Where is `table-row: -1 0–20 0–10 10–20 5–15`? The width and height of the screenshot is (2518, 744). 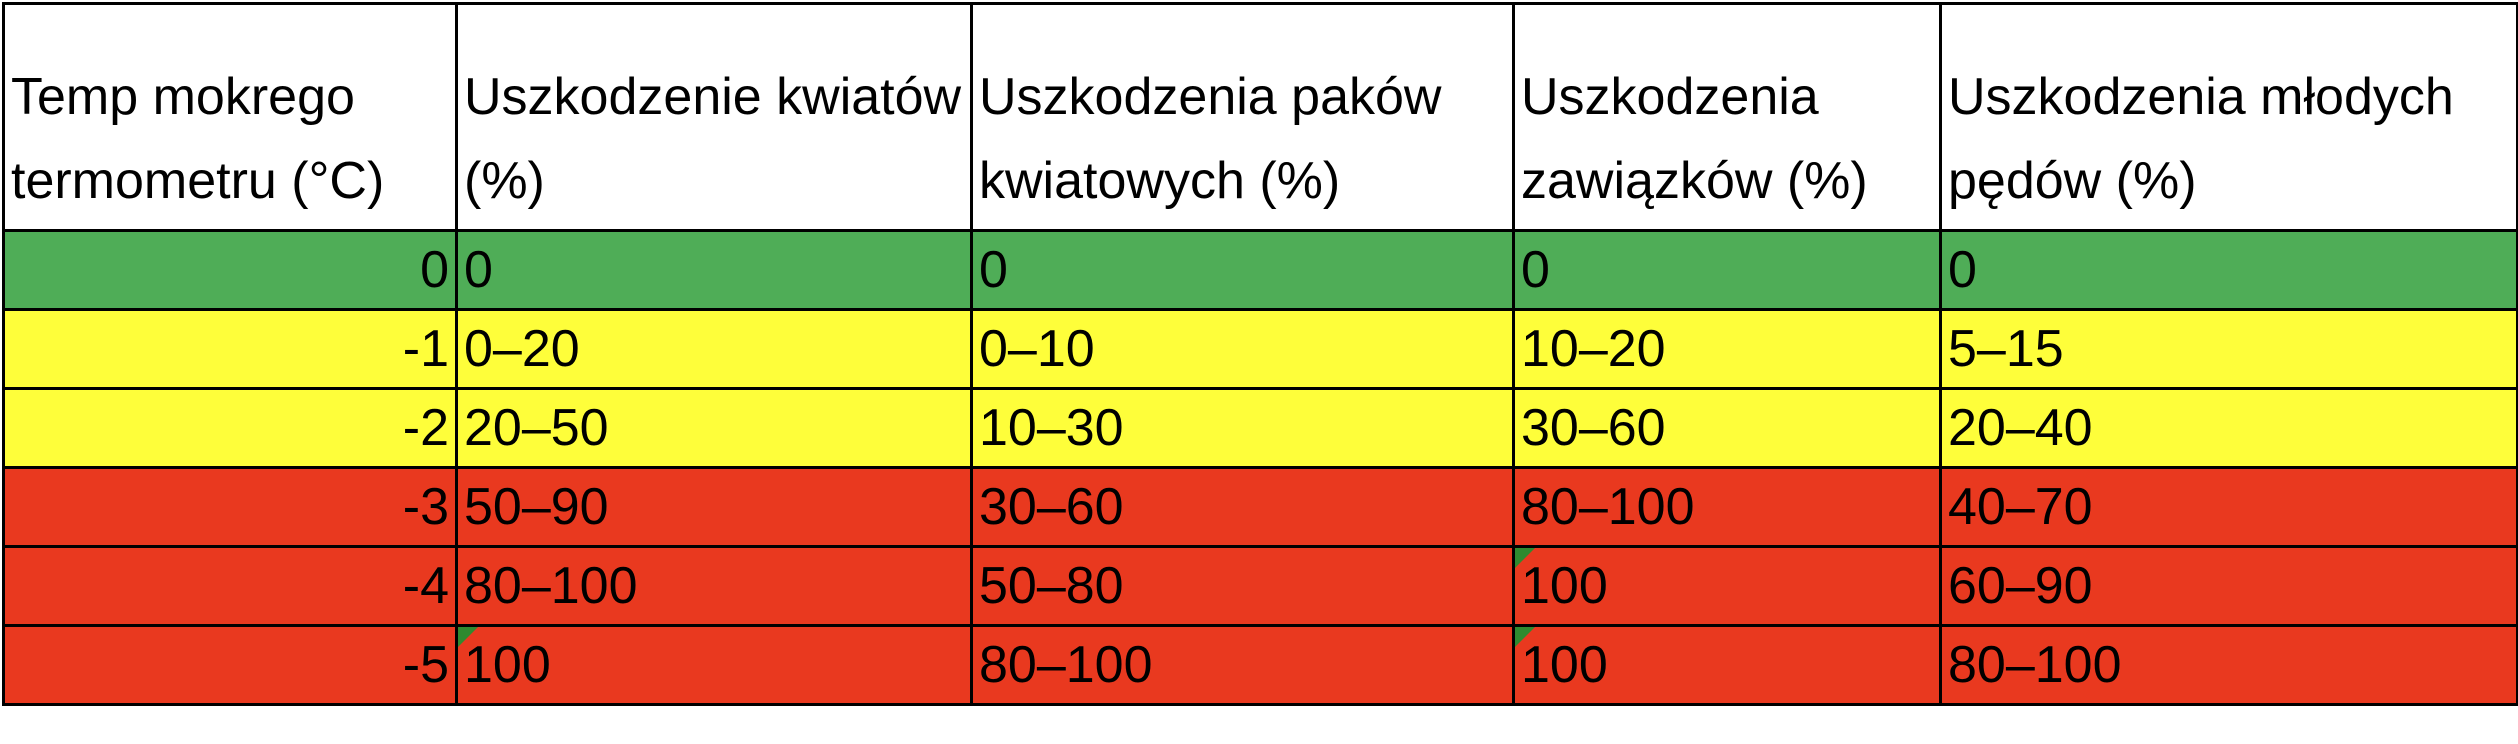
table-row: -1 0–20 0–10 10–20 5–15 is located at coordinates (1260, 349).